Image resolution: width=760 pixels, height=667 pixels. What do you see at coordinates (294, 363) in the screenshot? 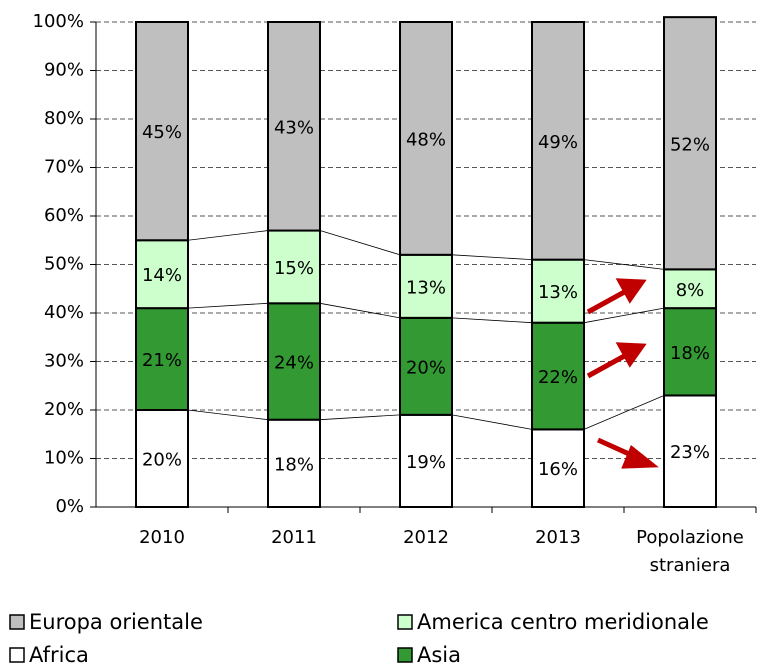
I see `data-label: 24%` at bounding box center [294, 363].